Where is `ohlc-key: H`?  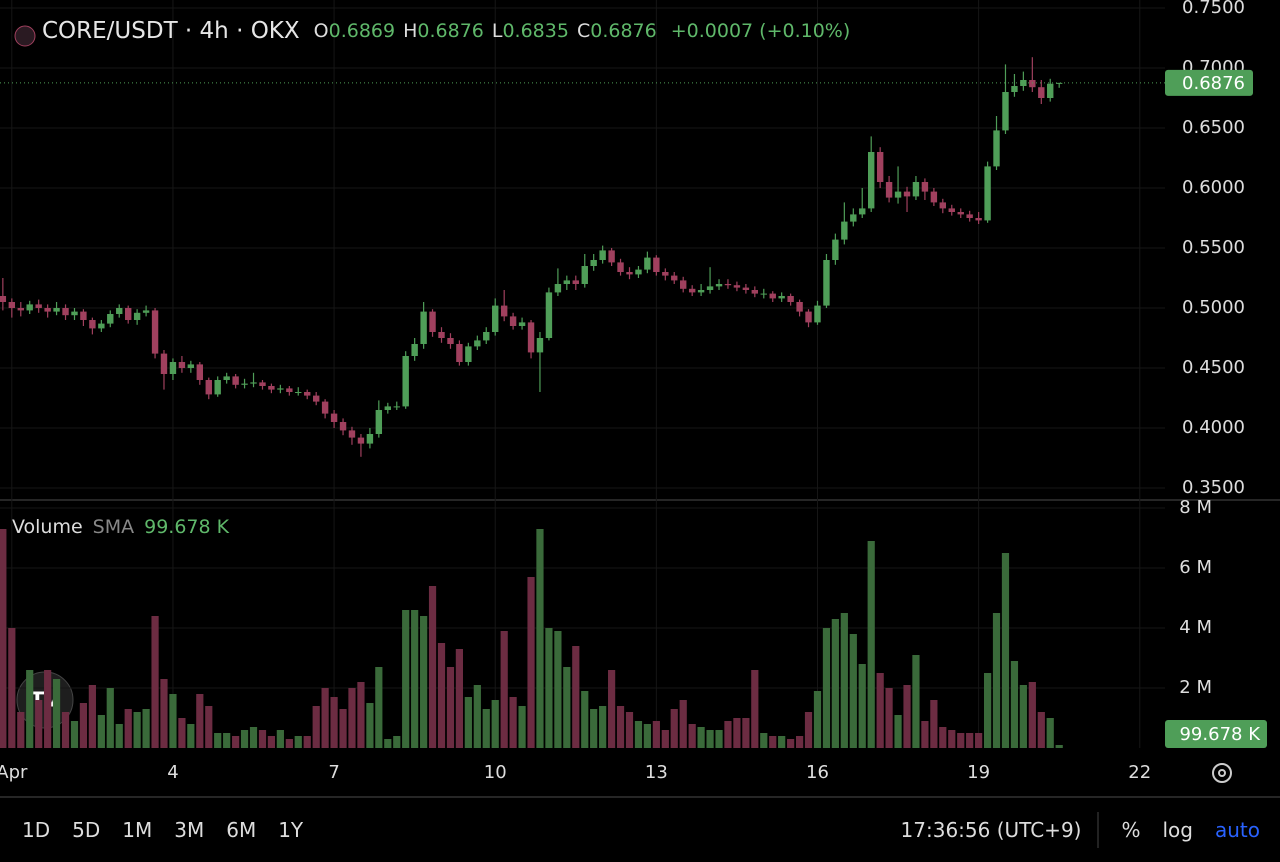
ohlc-key: H is located at coordinates (410, 31).